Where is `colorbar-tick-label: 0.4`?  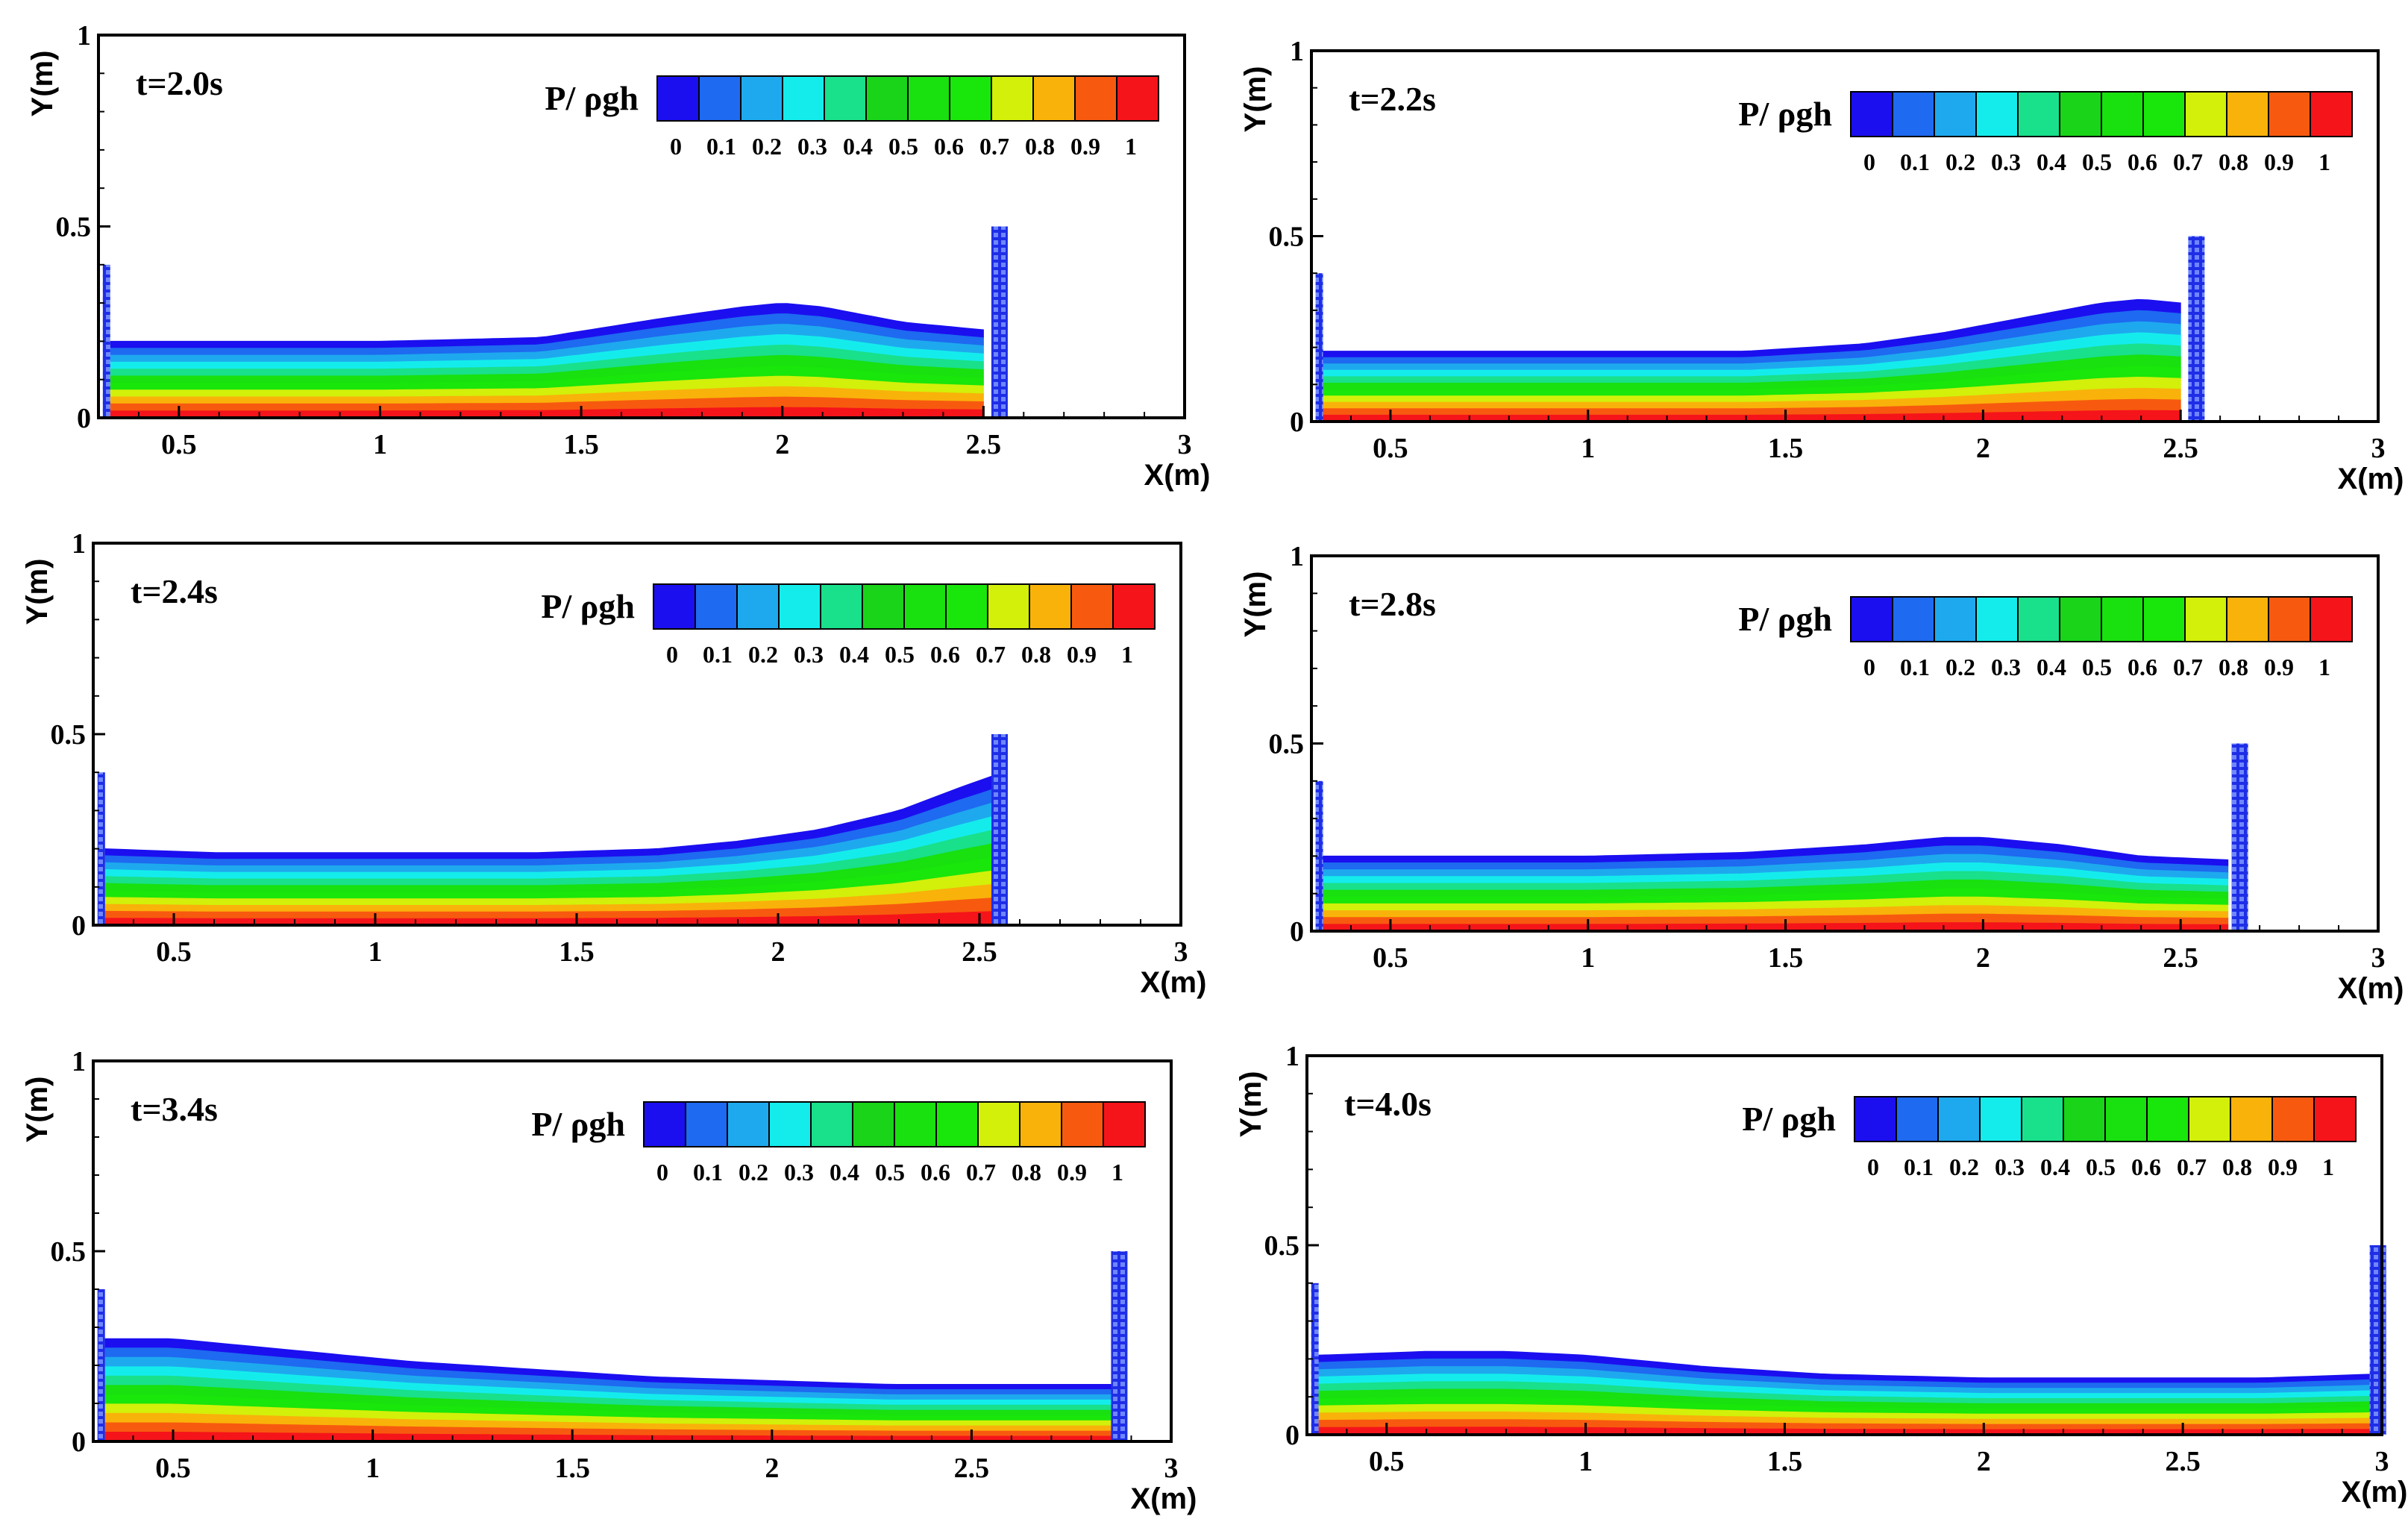 colorbar-tick-label: 0.4 is located at coordinates (858, 146).